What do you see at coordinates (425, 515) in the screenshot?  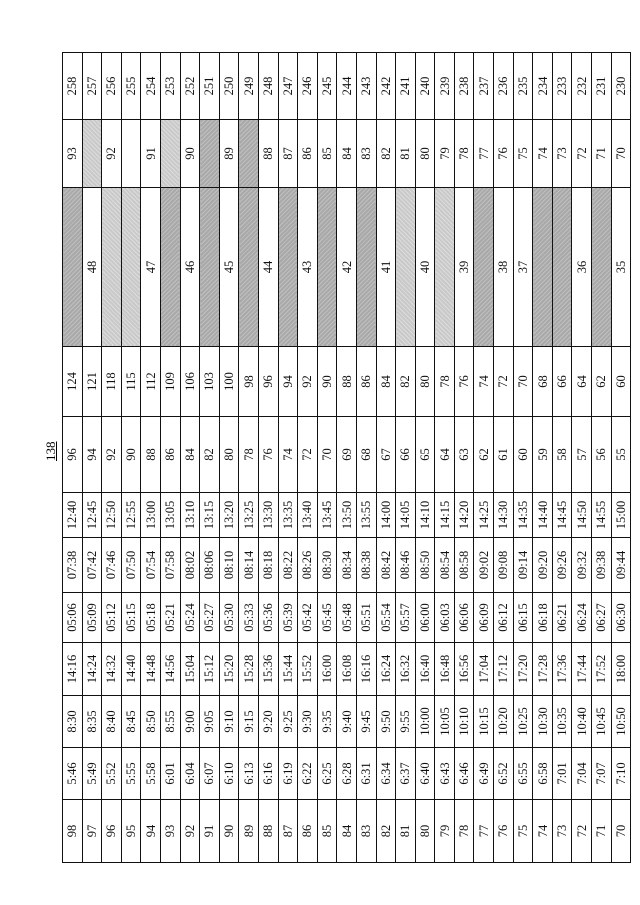 I see `table-cell: 14:10` at bounding box center [425, 515].